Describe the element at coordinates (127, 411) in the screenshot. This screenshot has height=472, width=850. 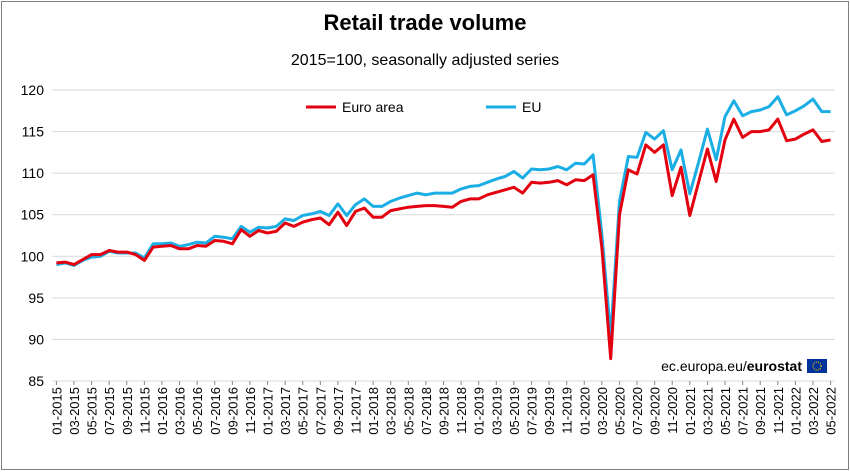
I see `x-tick-label: 09-2015` at that location.